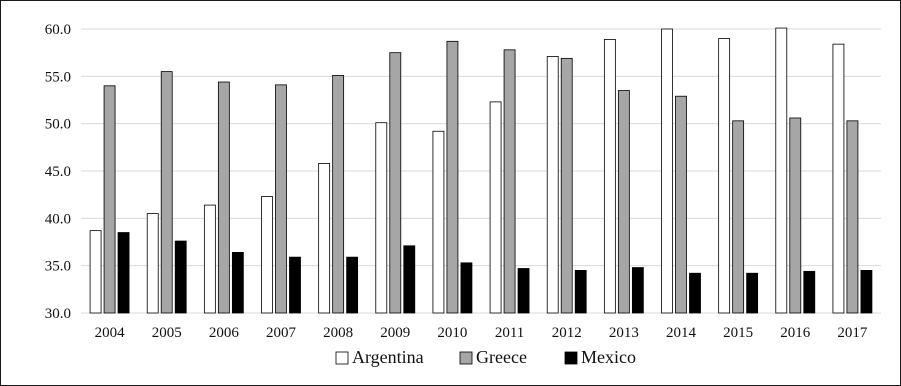  What do you see at coordinates (495, 207) in the screenshot?
I see `bar-argentina-2011` at bounding box center [495, 207].